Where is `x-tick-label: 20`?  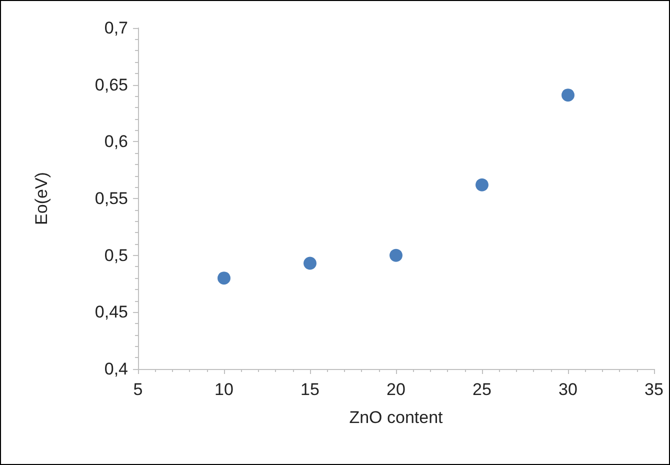 x-tick-label: 20 is located at coordinates (396, 389).